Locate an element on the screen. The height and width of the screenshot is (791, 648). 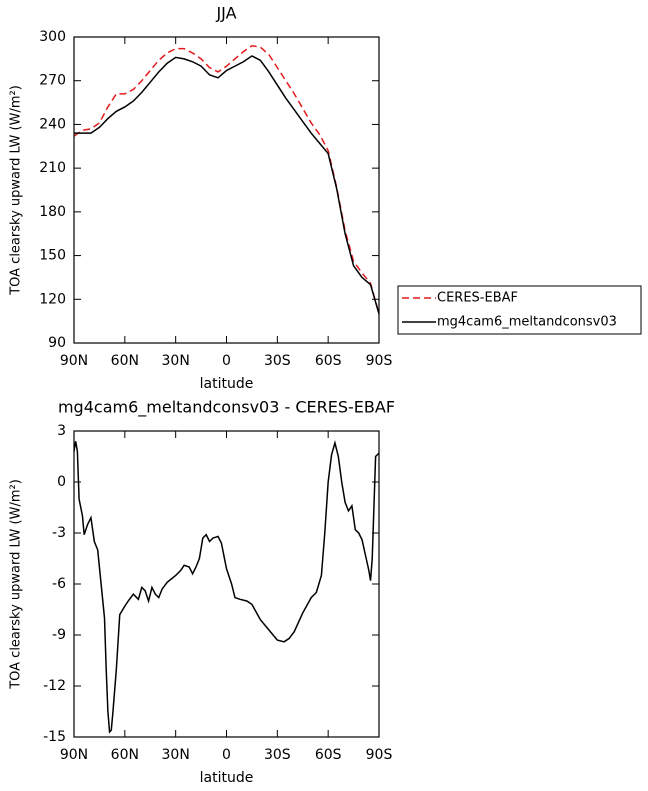
y-tick-label: -15 is located at coordinates (54, 737).